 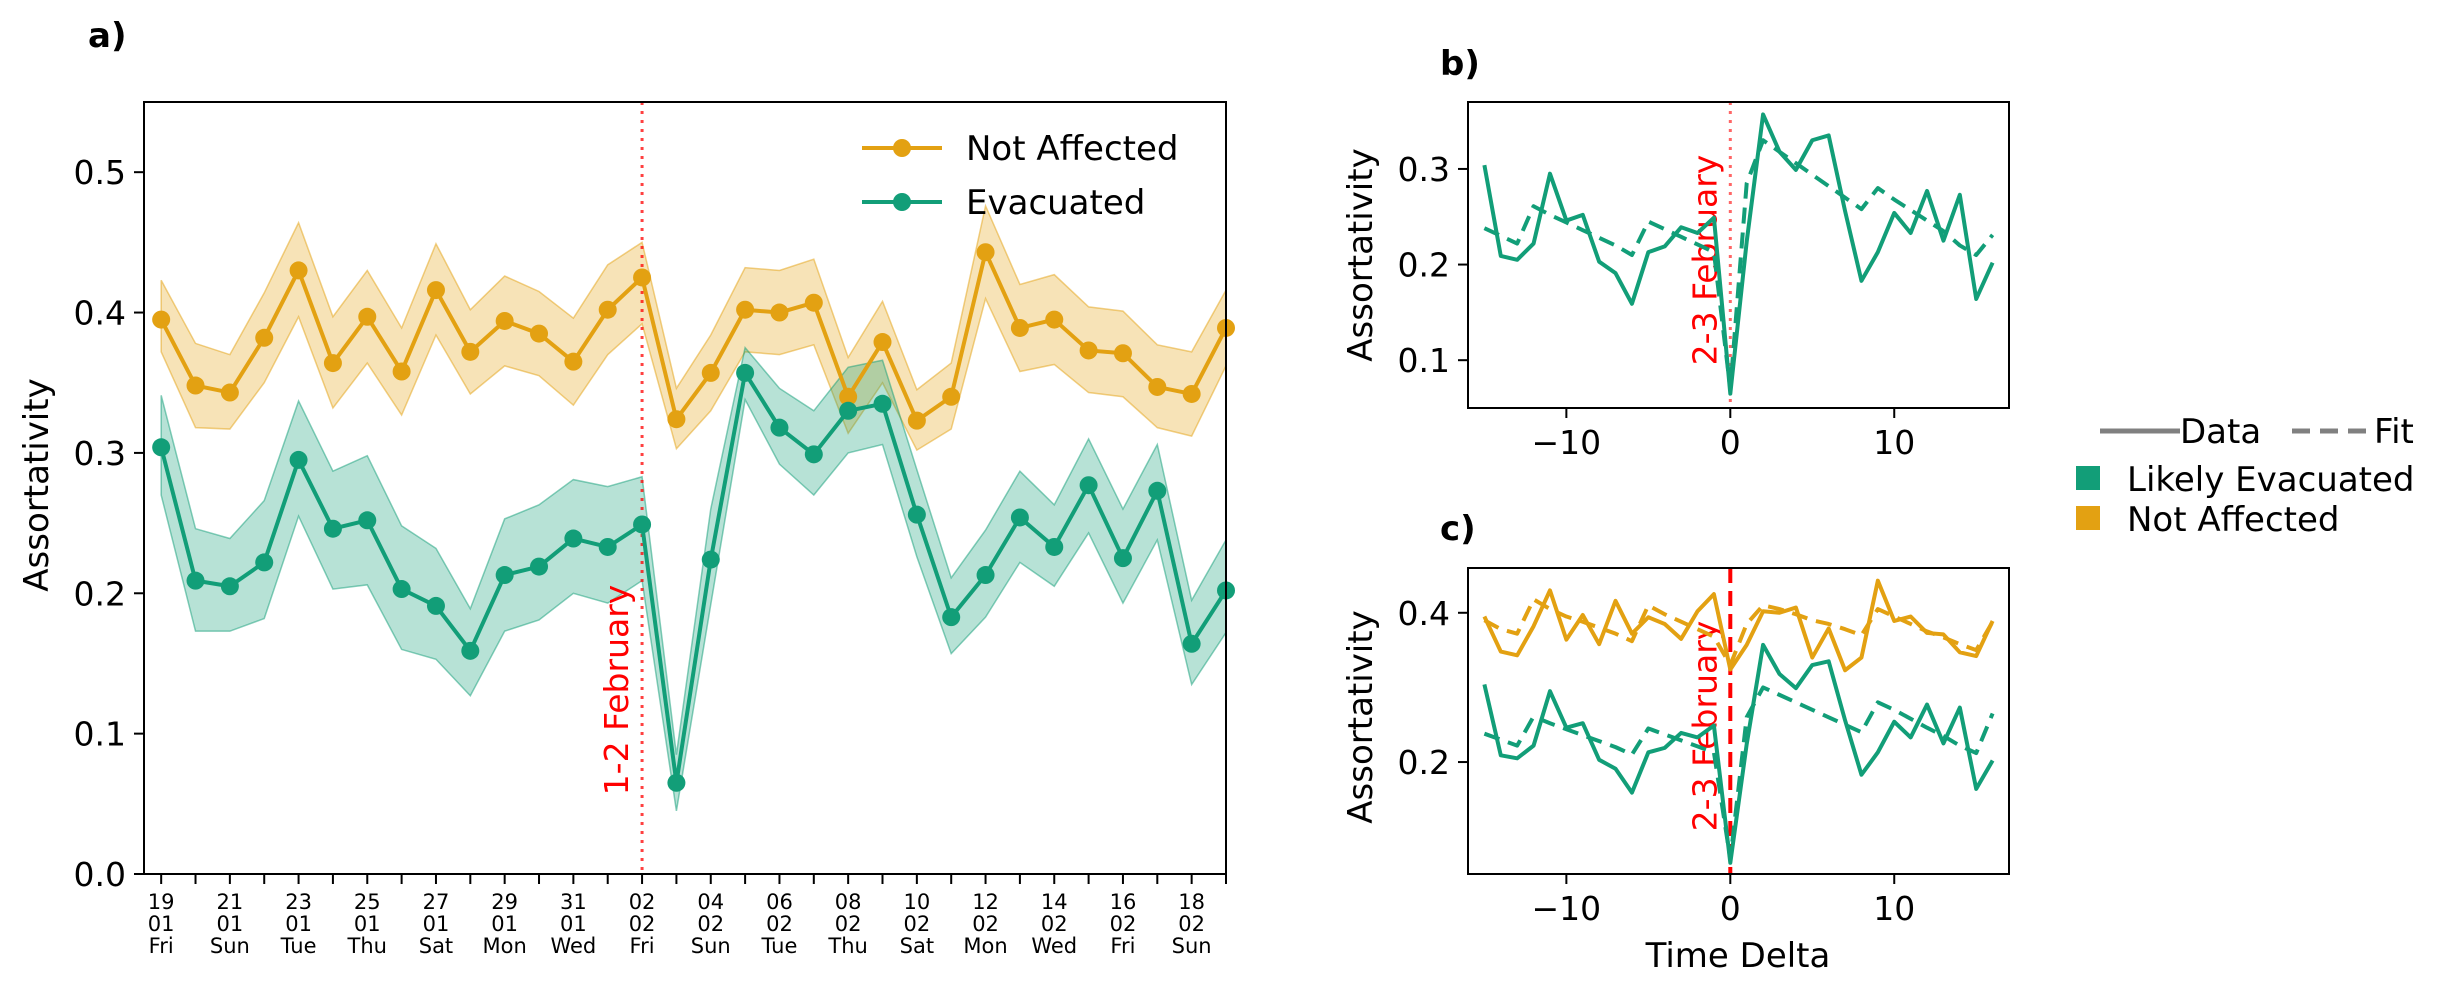 I want to click on panel-c-event-label: 2-3 February, so click(x=1704, y=726).